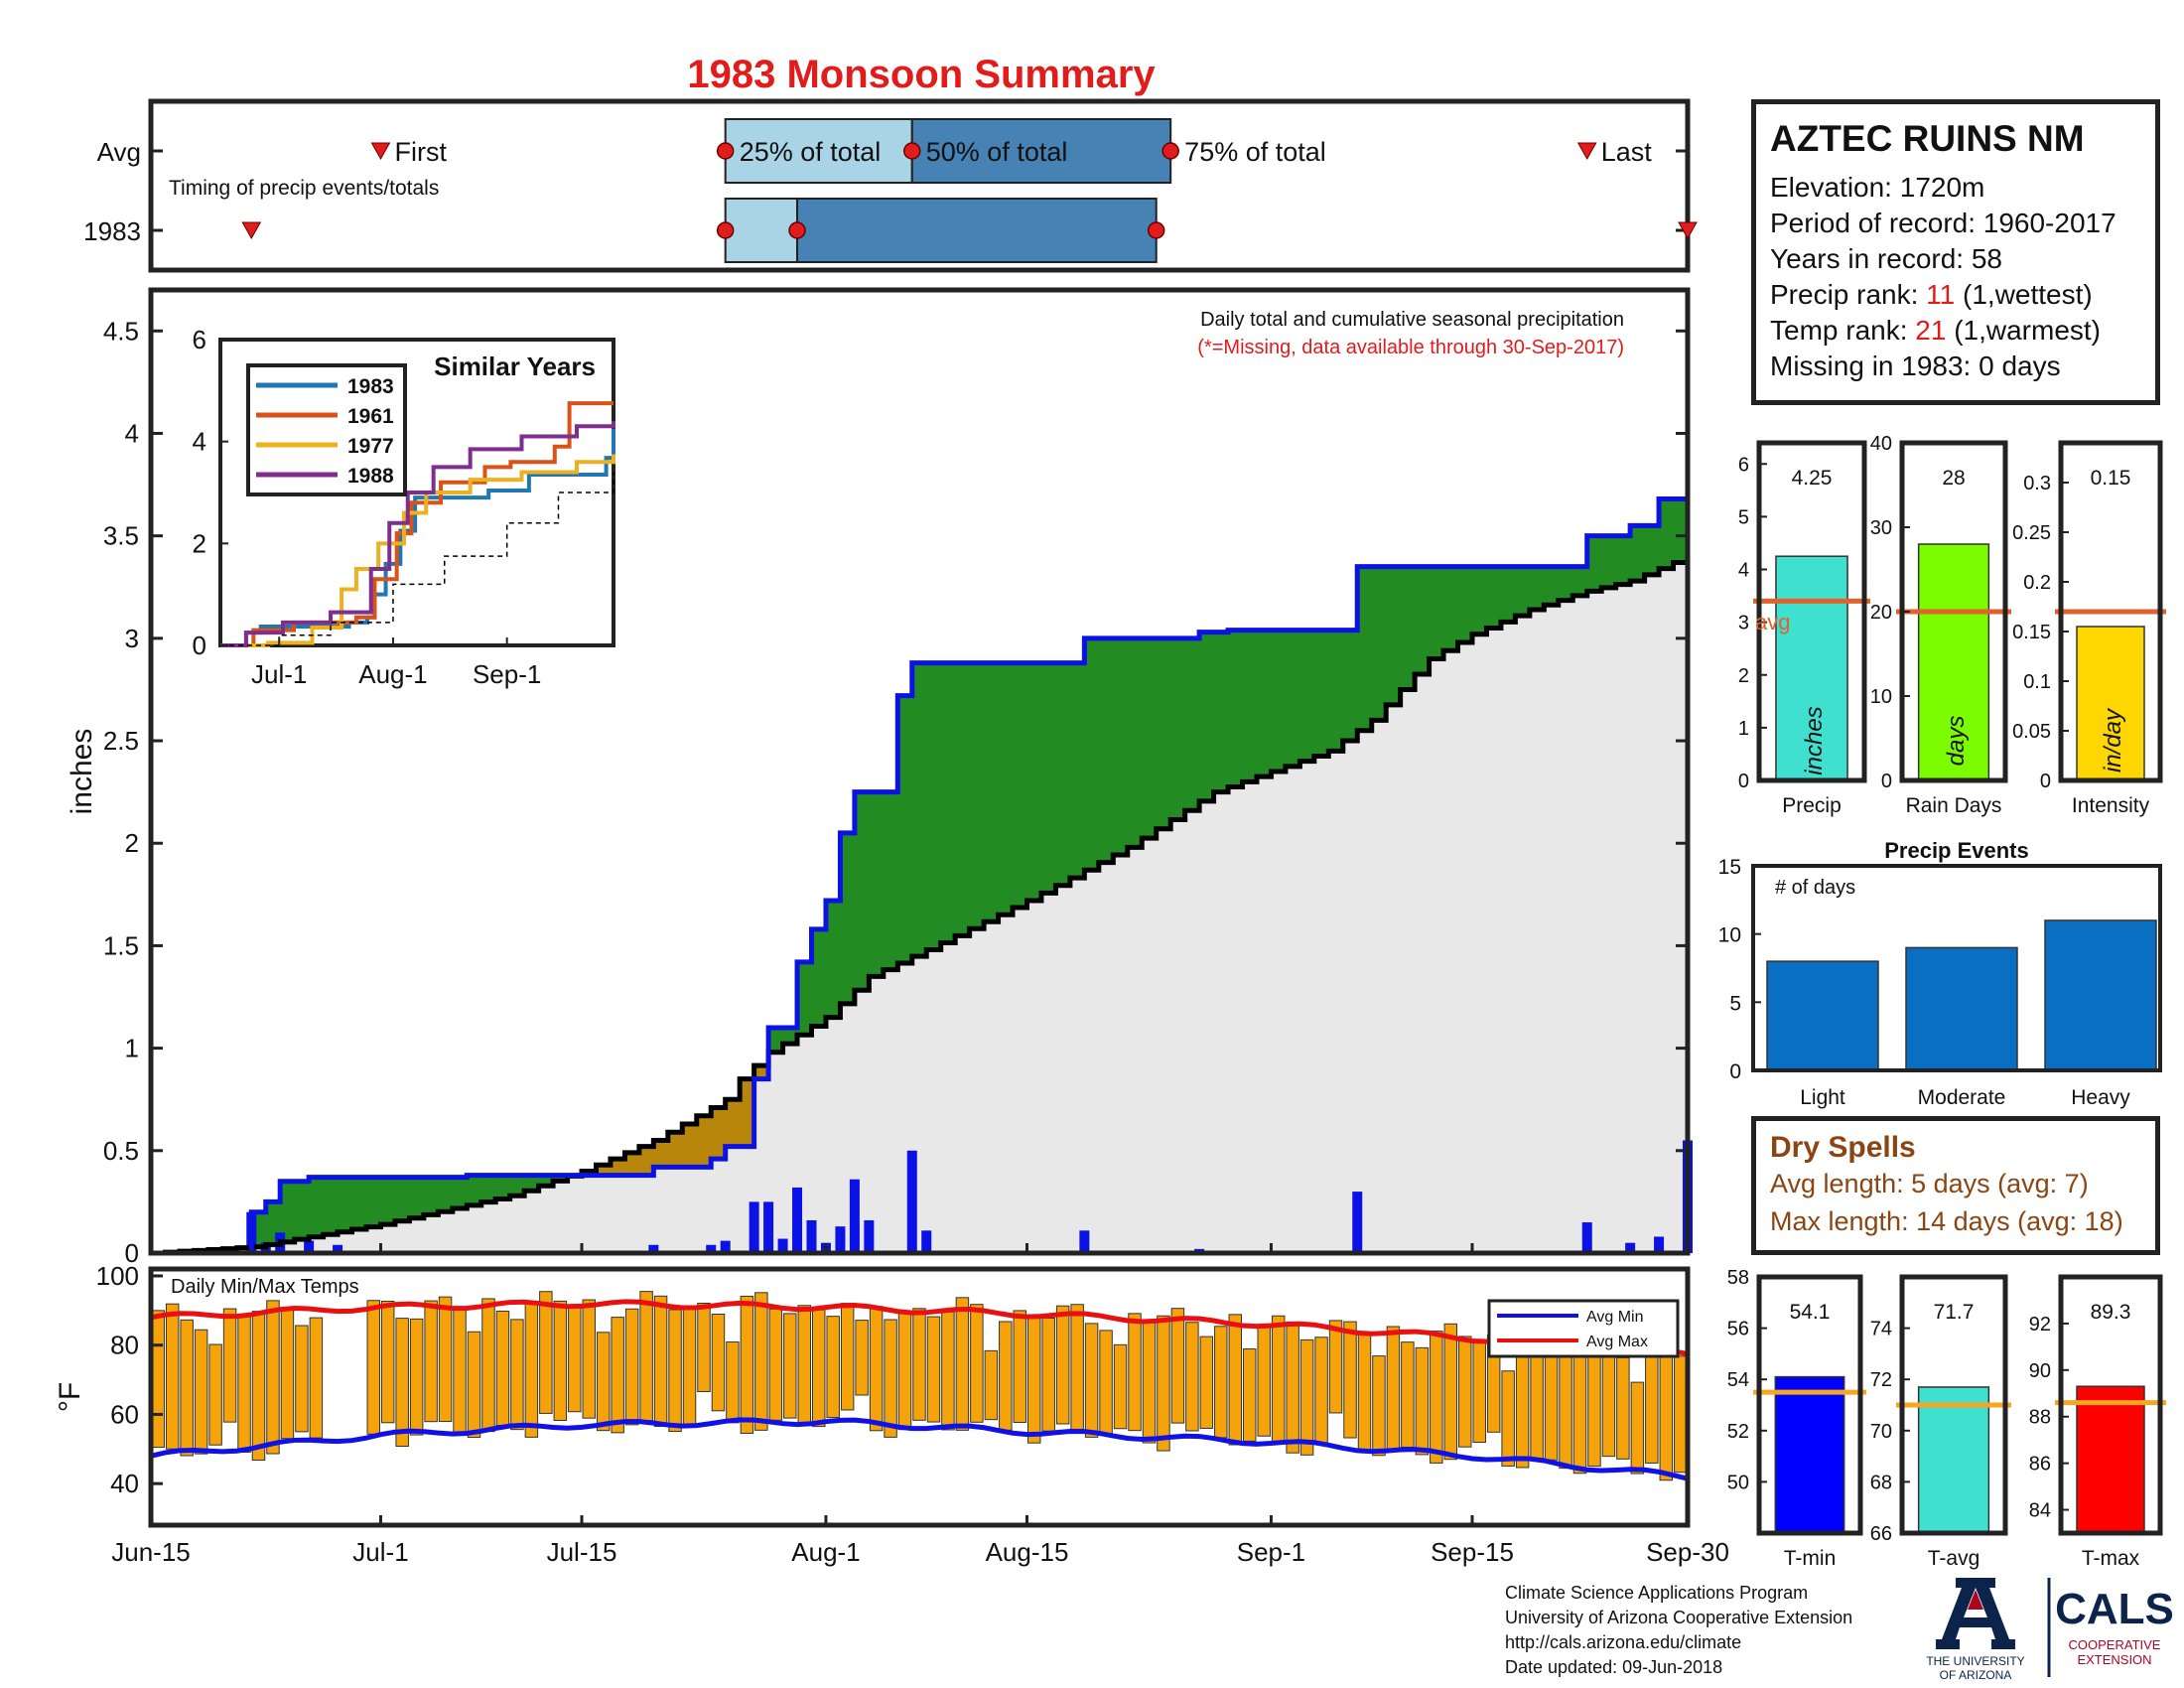 The width and height of the screenshot is (2184, 1688). I want to click on station-name: AZTEC RUINS NM, so click(1927, 138).